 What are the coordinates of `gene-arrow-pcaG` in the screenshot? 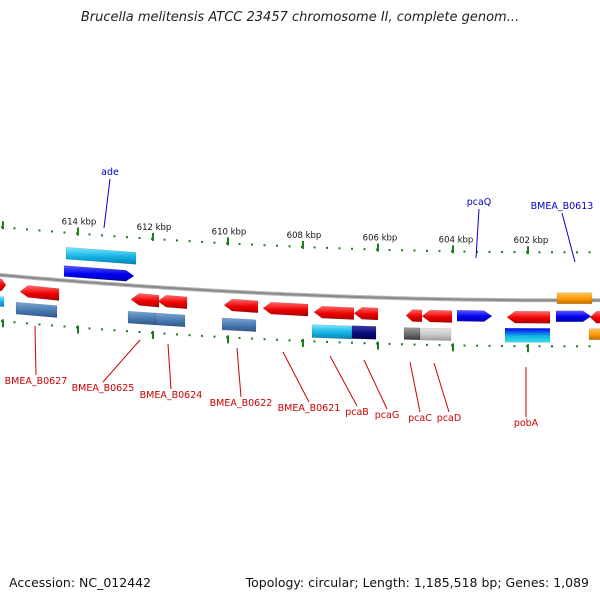 It's located at (364, 332).